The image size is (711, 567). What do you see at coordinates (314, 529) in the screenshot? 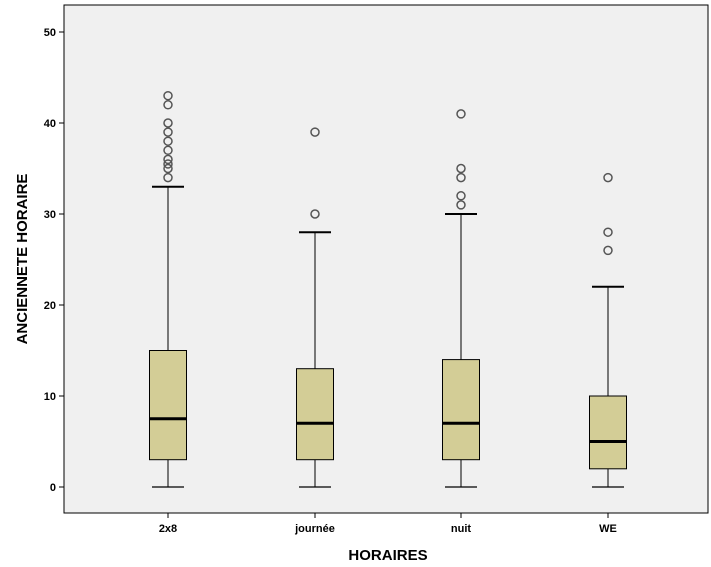
I see `x-tick-label: journée` at bounding box center [314, 529].